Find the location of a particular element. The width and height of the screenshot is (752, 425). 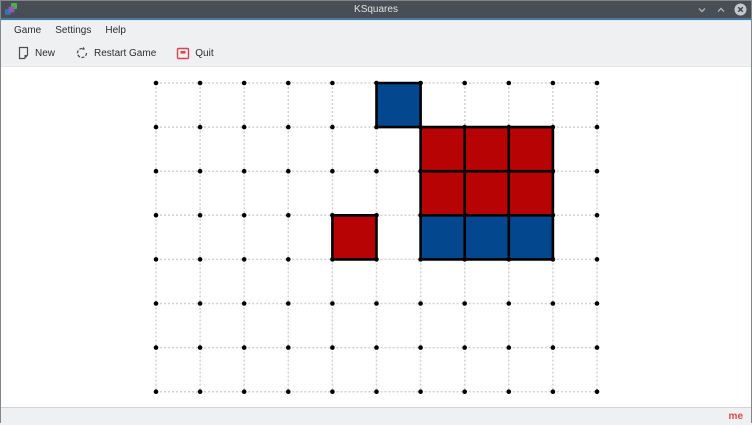

quit-icon is located at coordinates (183, 53).